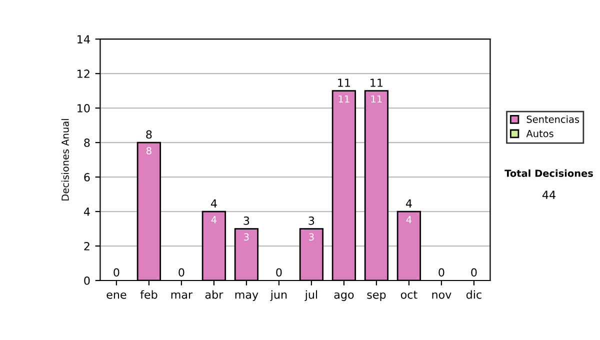 The image size is (600, 340). I want to click on total-label: 8, so click(149, 134).